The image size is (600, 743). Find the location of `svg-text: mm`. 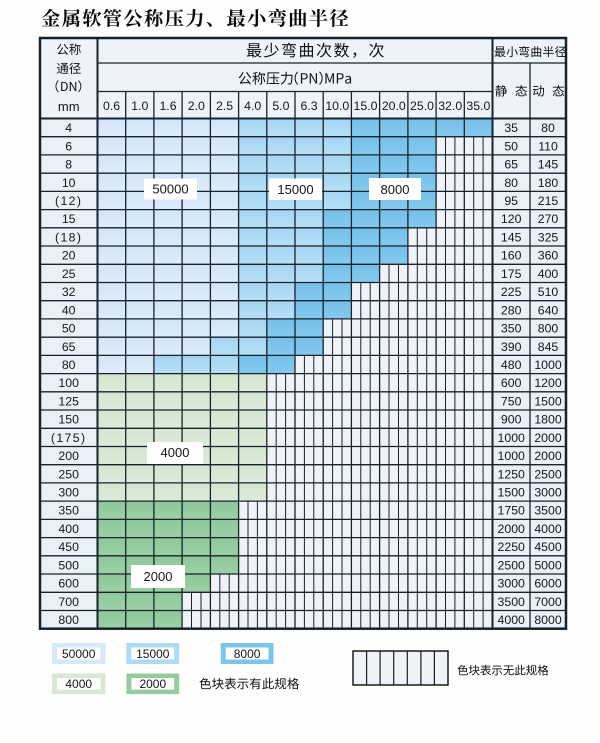

svg-text: mm is located at coordinates (69, 106).